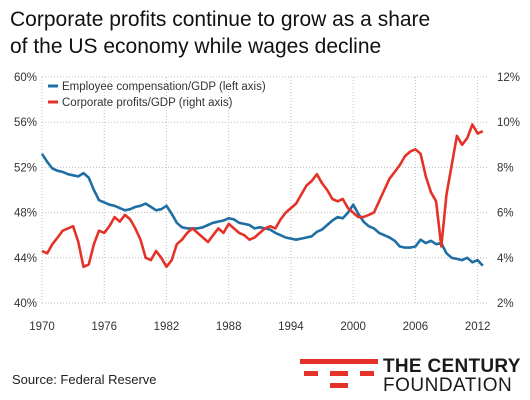  Describe the element at coordinates (25, 123) in the screenshot. I see `left-y-tick-label: 56%` at that location.